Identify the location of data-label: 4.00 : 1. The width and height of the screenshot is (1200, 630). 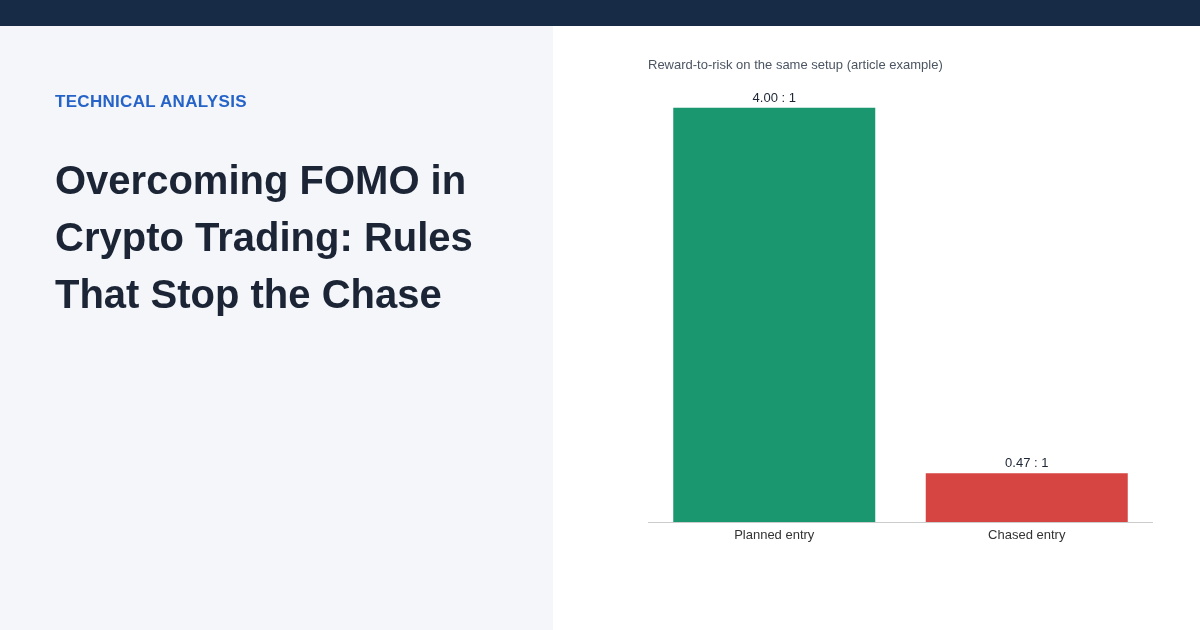
(774, 97).